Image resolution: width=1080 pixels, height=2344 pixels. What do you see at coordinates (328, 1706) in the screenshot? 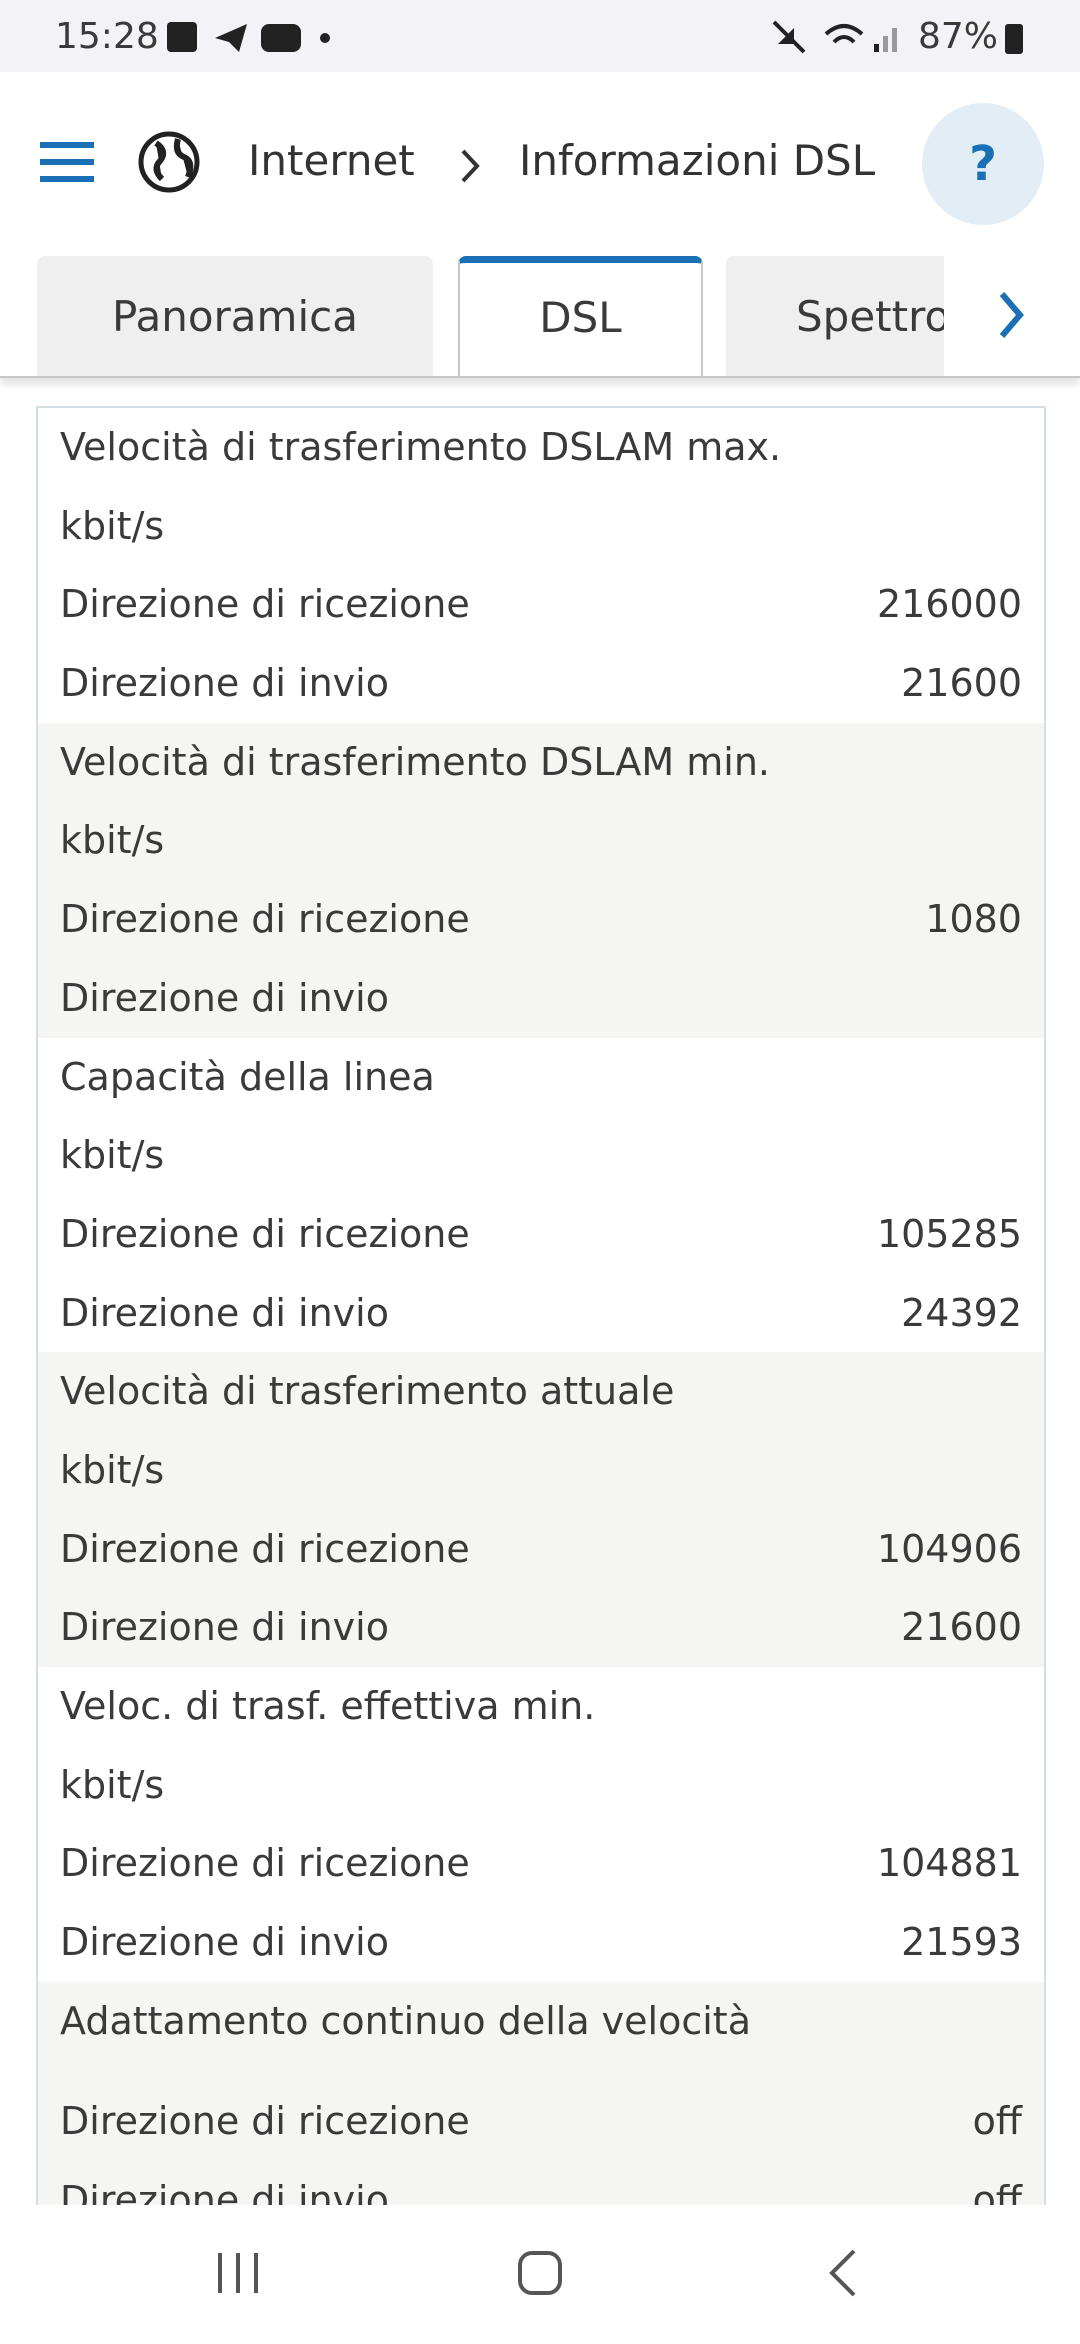
I see `title: Veloc. di trasf. effettiva min.` at bounding box center [328, 1706].